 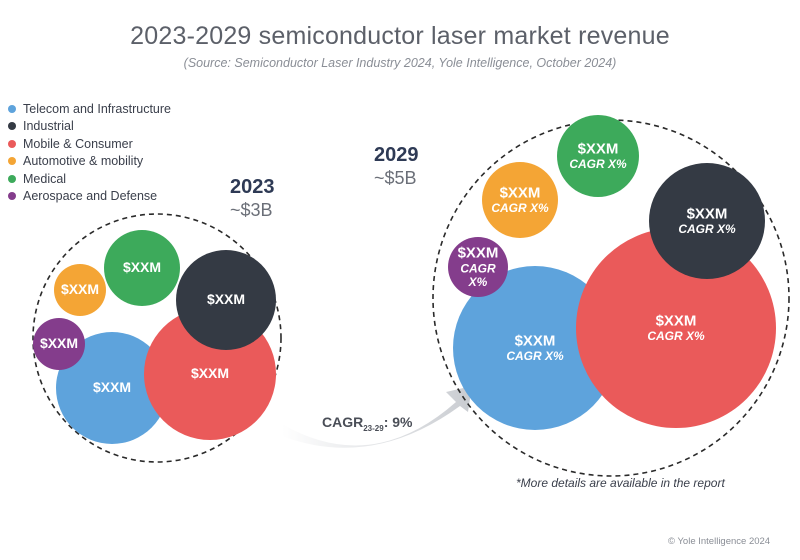 What do you see at coordinates (707, 229) in the screenshot?
I see `cagr-label-2029-industrial: CAGR X%` at bounding box center [707, 229].